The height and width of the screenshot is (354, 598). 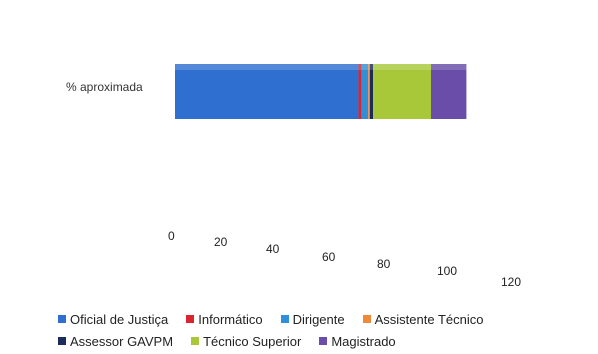 I want to click on legend-item: Assessor GAVPM, so click(x=115, y=341).